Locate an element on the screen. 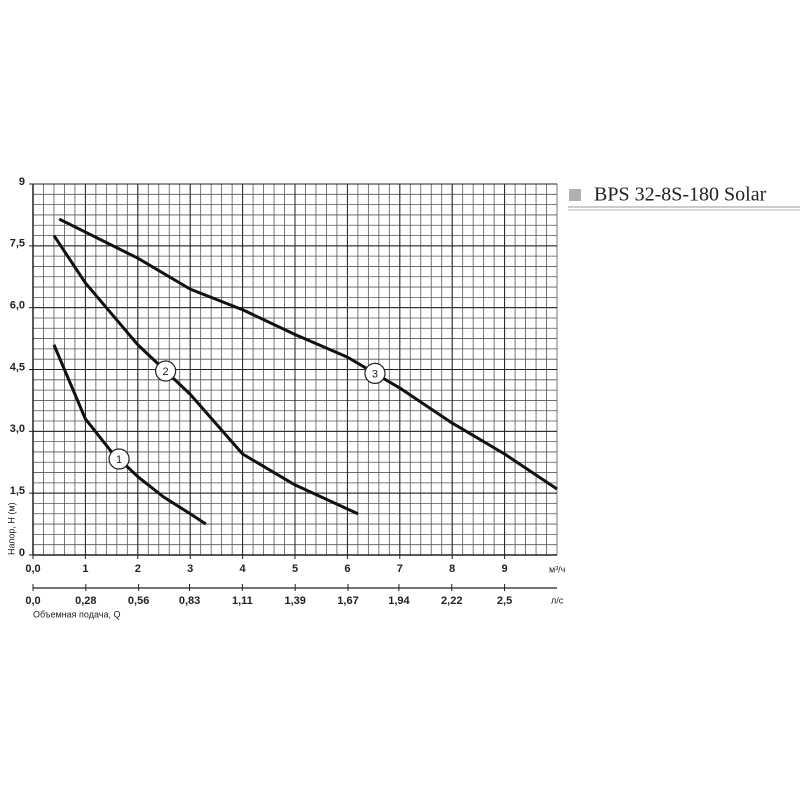 The width and height of the screenshot is (800, 800). x2-tick-label: 1,94 is located at coordinates (399, 601).